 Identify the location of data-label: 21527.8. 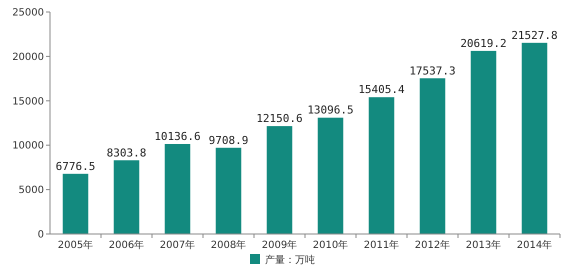
(534, 35).